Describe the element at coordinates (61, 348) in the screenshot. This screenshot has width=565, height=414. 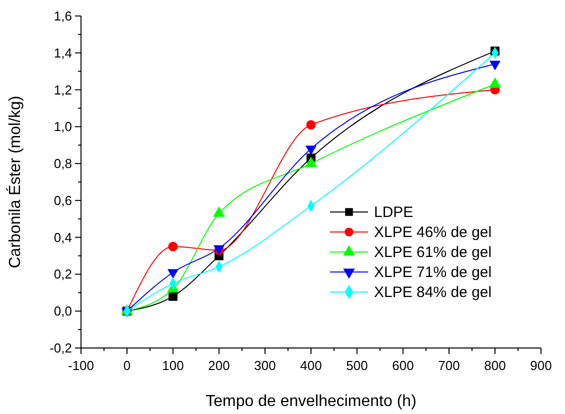
I see `y-tick-label: -0,2` at that location.